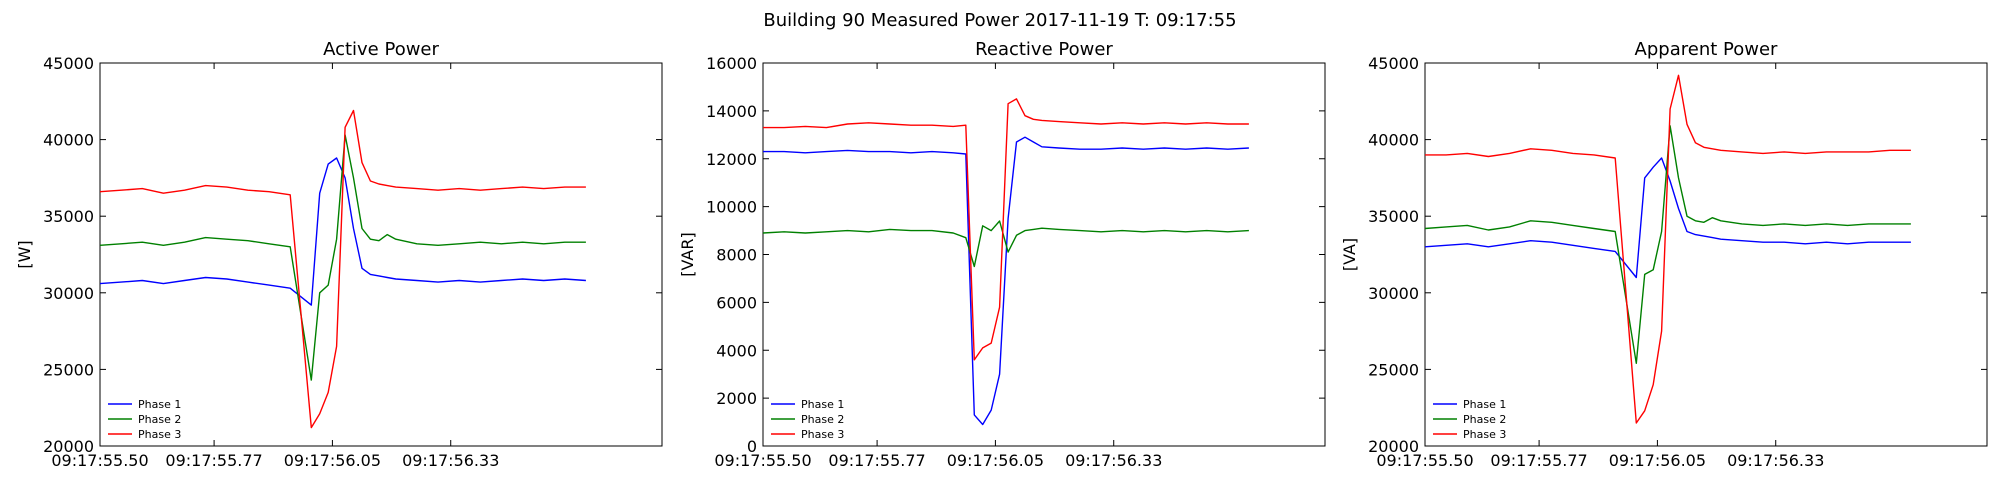  I want to click on y-tick-label: 0, so click(752, 446).